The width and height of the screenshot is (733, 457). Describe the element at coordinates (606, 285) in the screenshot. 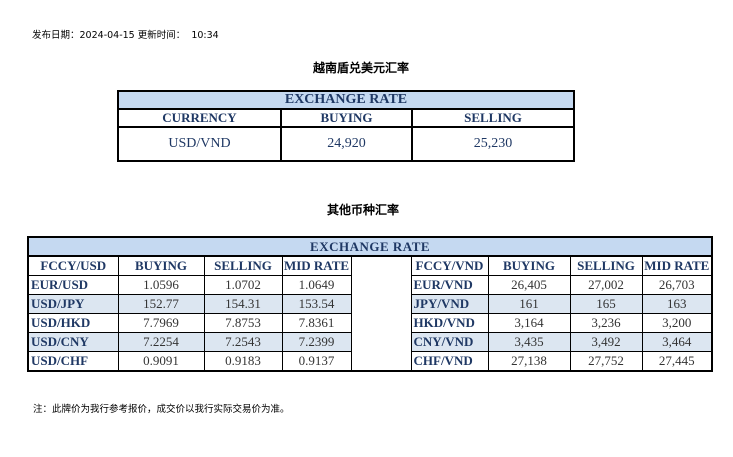

I see `vnd-selling-cell: 27,002` at that location.